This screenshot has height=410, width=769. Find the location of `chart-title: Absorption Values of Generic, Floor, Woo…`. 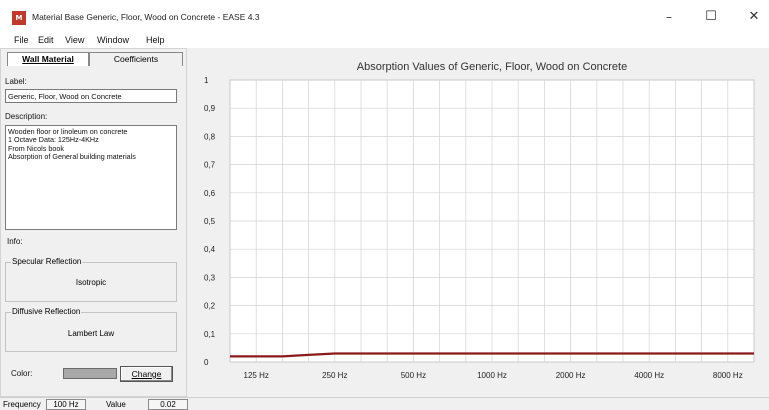

chart-title: Absorption Values of Generic, Floor, Woo… is located at coordinates (492, 67).